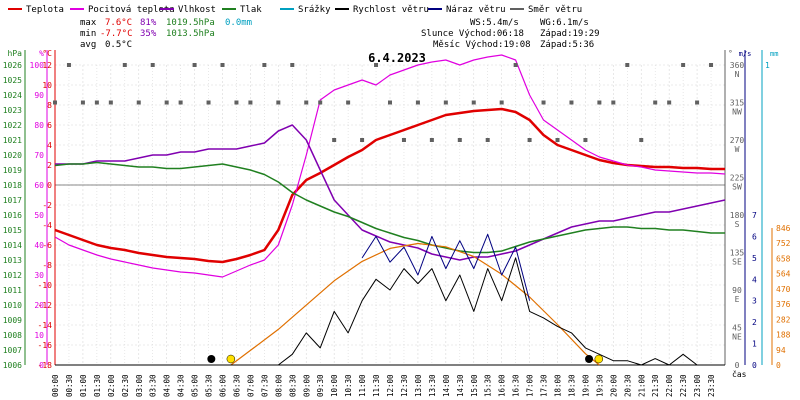  Describe the element at coordinates (655, 385) in the screenshot. I see `time-tick-label: 21:30` at that location.